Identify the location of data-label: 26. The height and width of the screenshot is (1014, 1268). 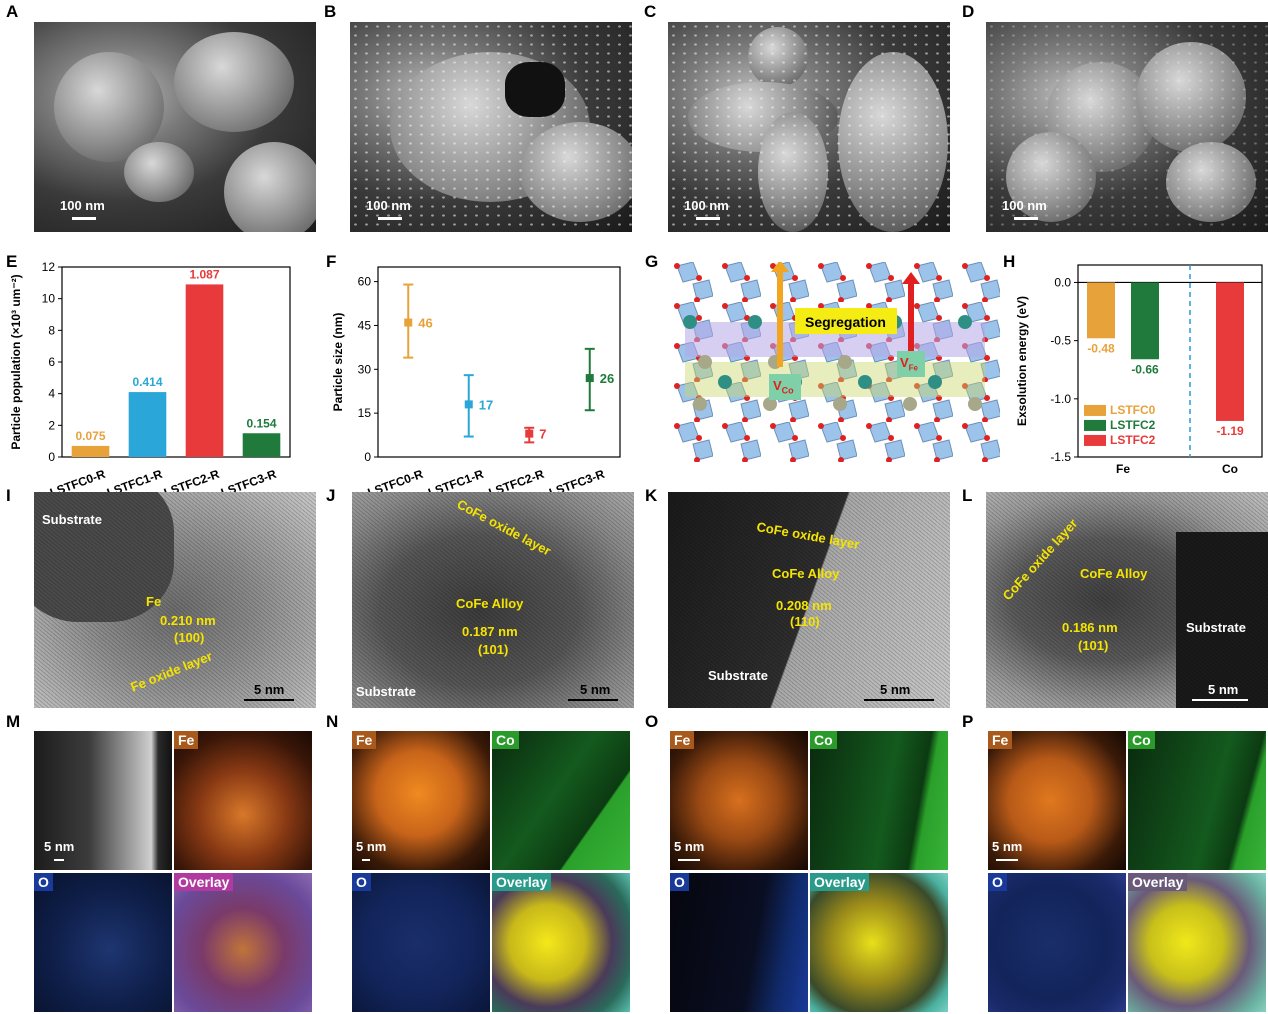
(607, 378).